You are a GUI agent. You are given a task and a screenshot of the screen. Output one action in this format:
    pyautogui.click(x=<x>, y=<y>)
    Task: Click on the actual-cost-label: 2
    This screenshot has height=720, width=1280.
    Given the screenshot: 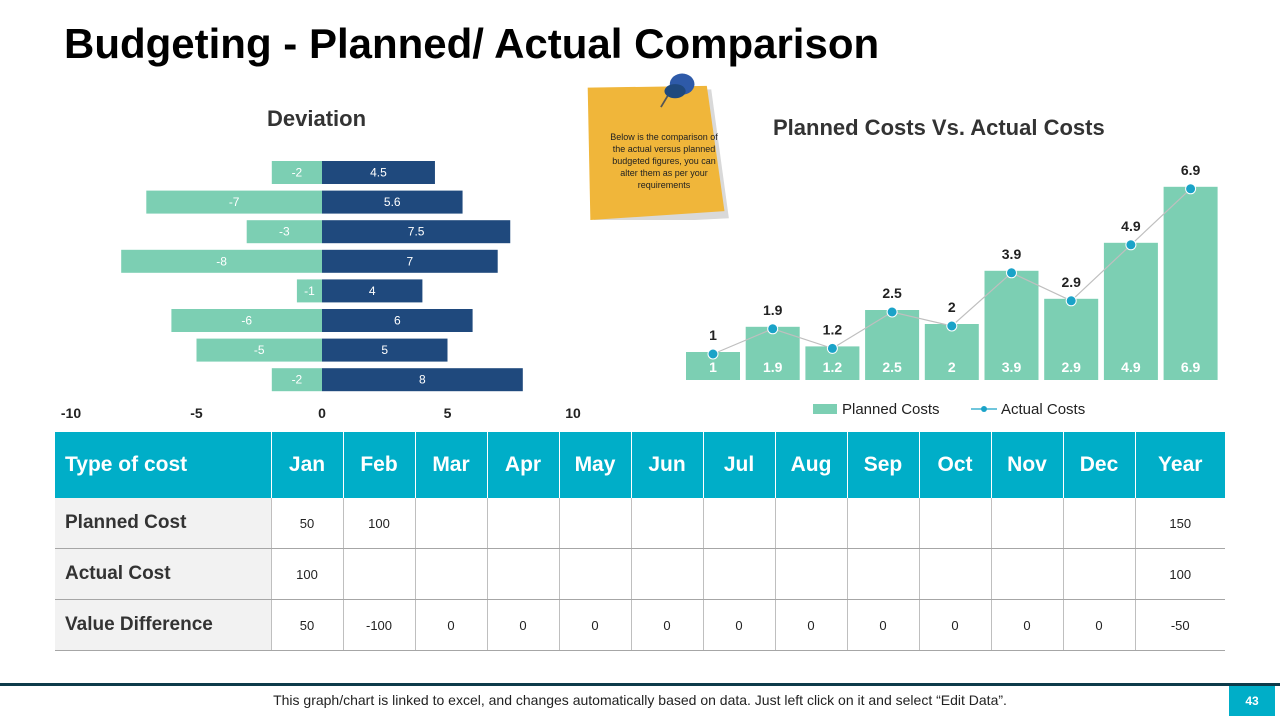 What is the action you would take?
    pyautogui.click(x=952, y=307)
    